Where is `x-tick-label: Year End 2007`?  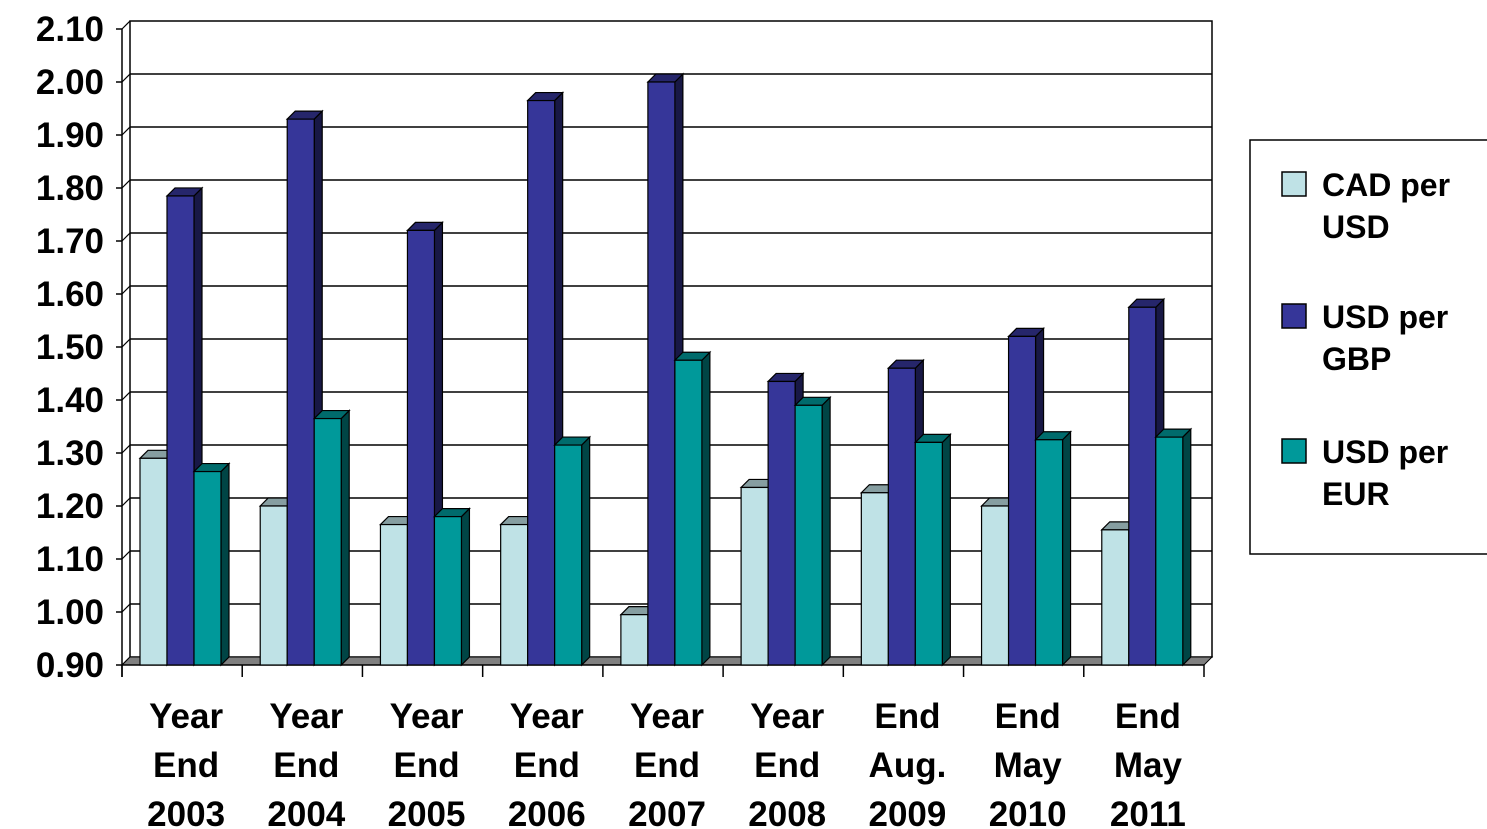
x-tick-label: Year End 2007 is located at coordinates (667, 763).